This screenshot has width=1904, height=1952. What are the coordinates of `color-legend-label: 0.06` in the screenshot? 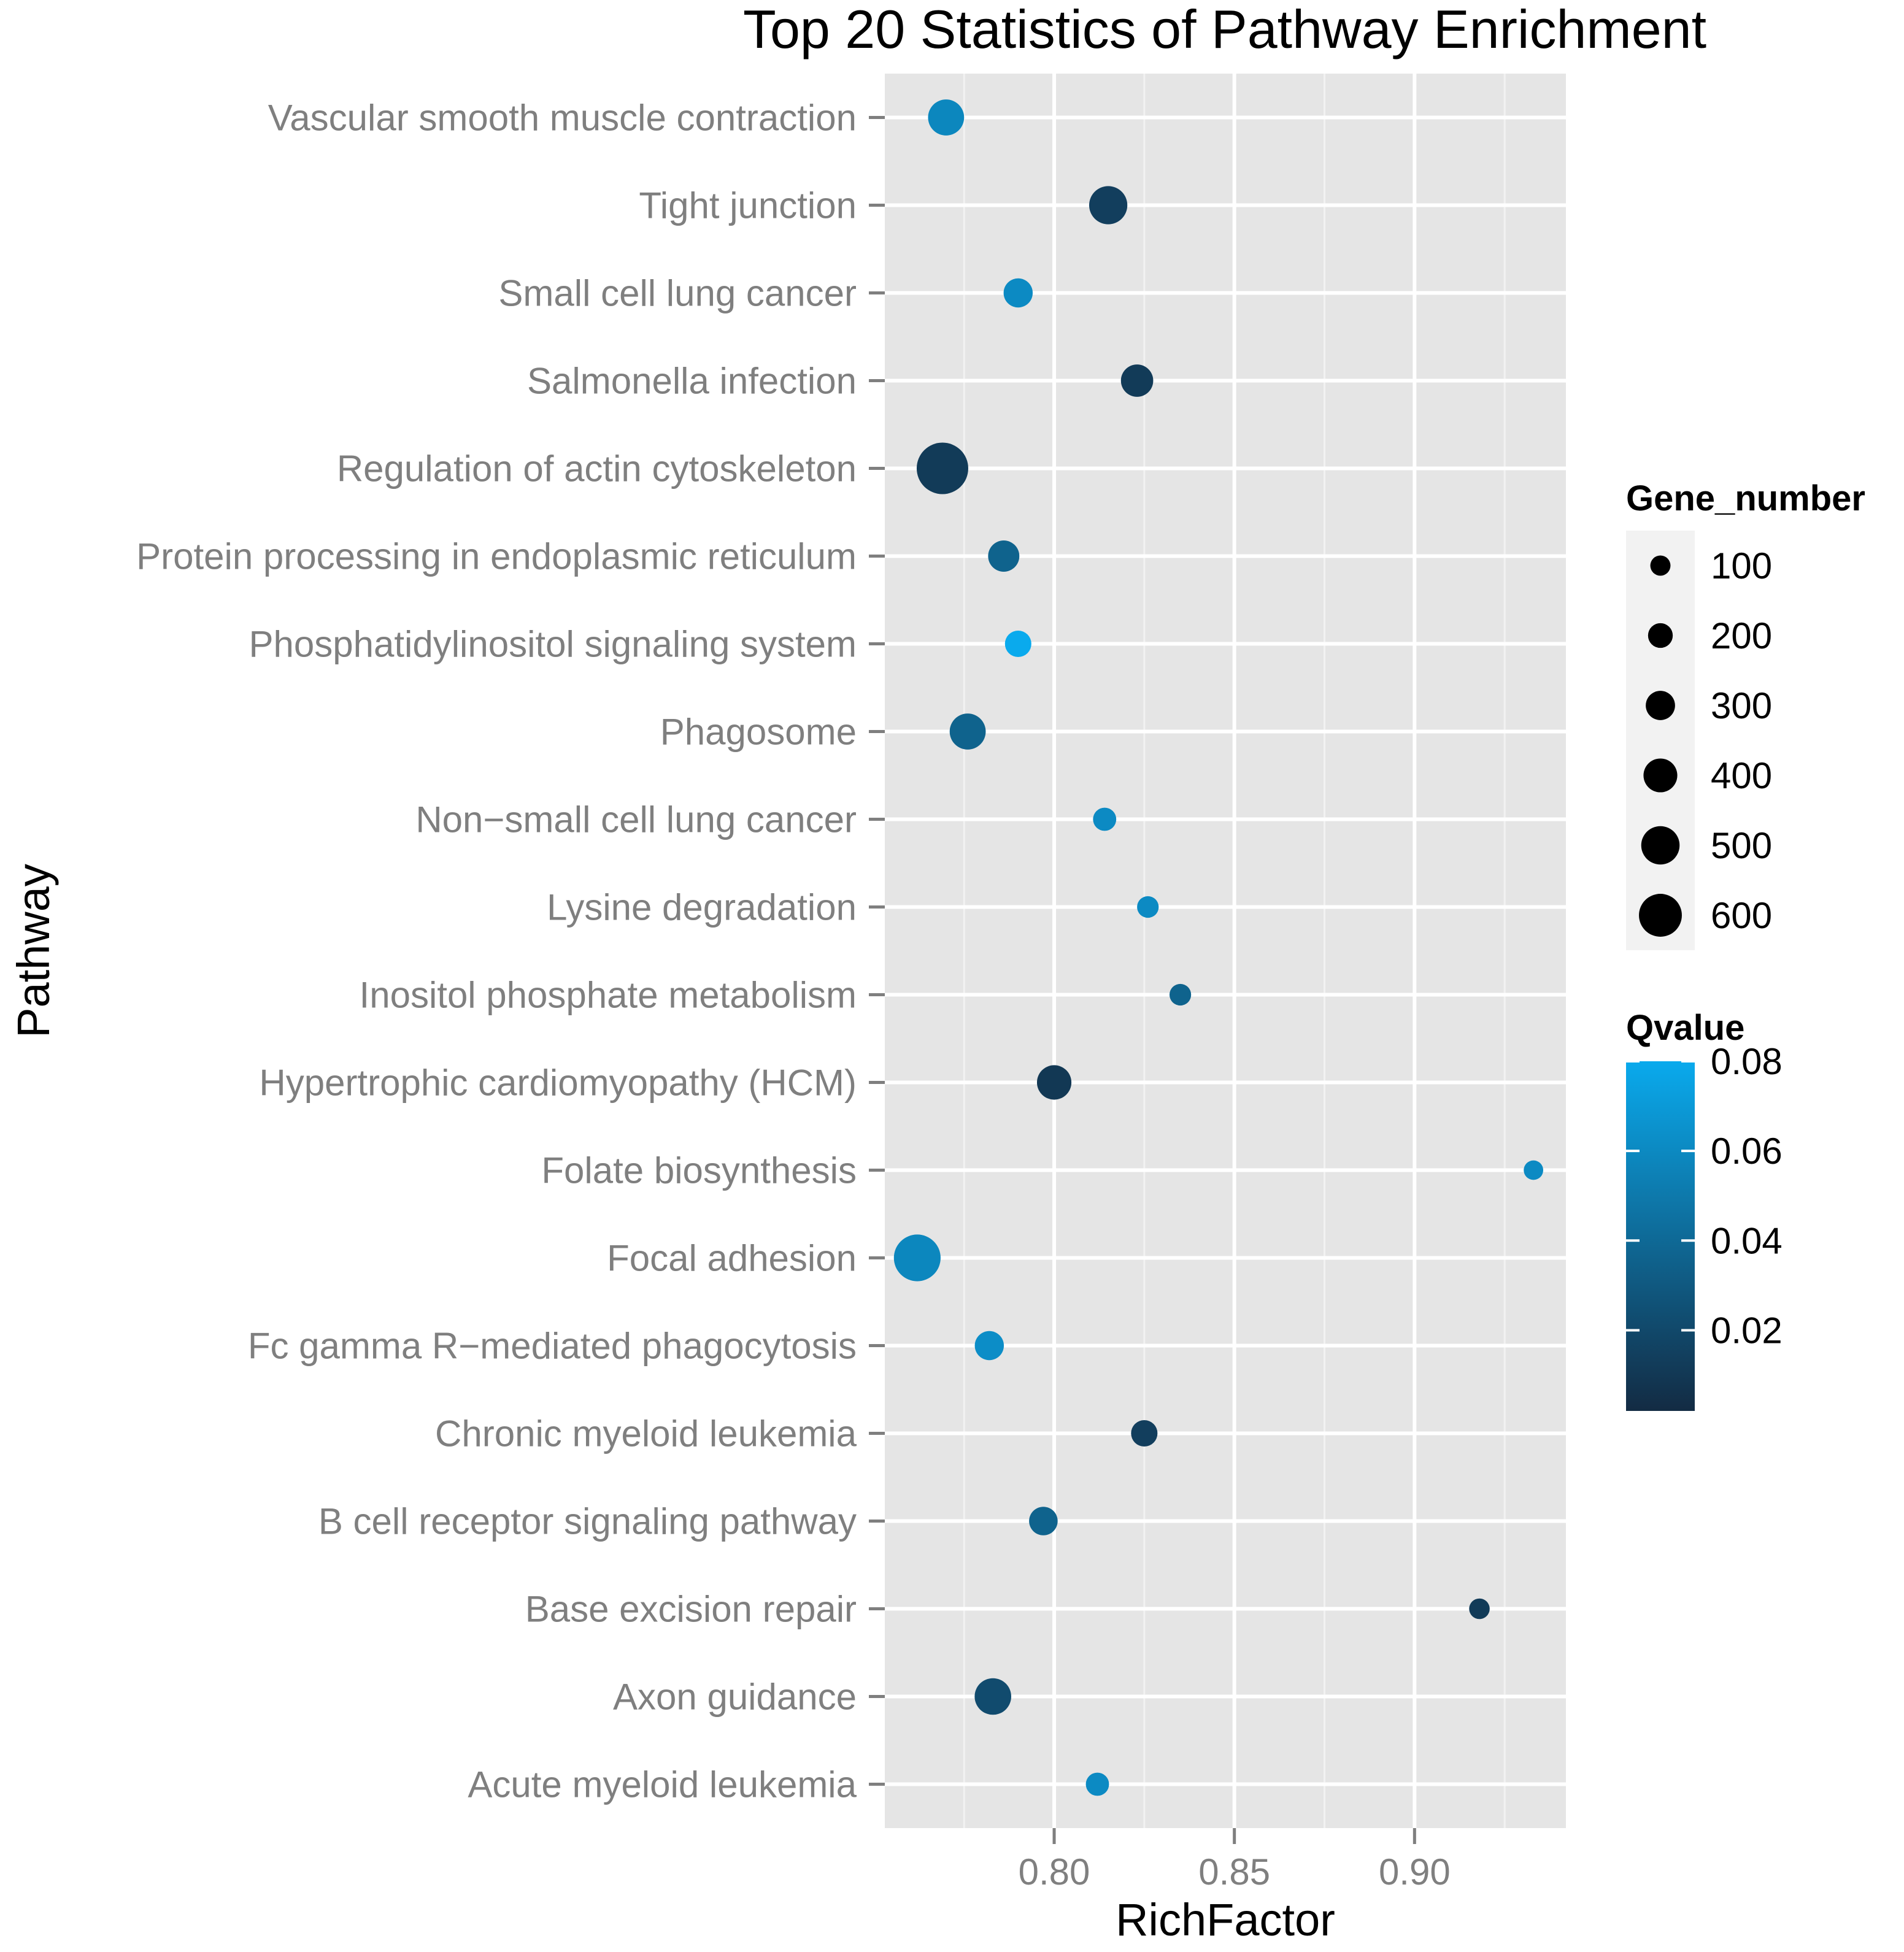 It's located at (1747, 1151).